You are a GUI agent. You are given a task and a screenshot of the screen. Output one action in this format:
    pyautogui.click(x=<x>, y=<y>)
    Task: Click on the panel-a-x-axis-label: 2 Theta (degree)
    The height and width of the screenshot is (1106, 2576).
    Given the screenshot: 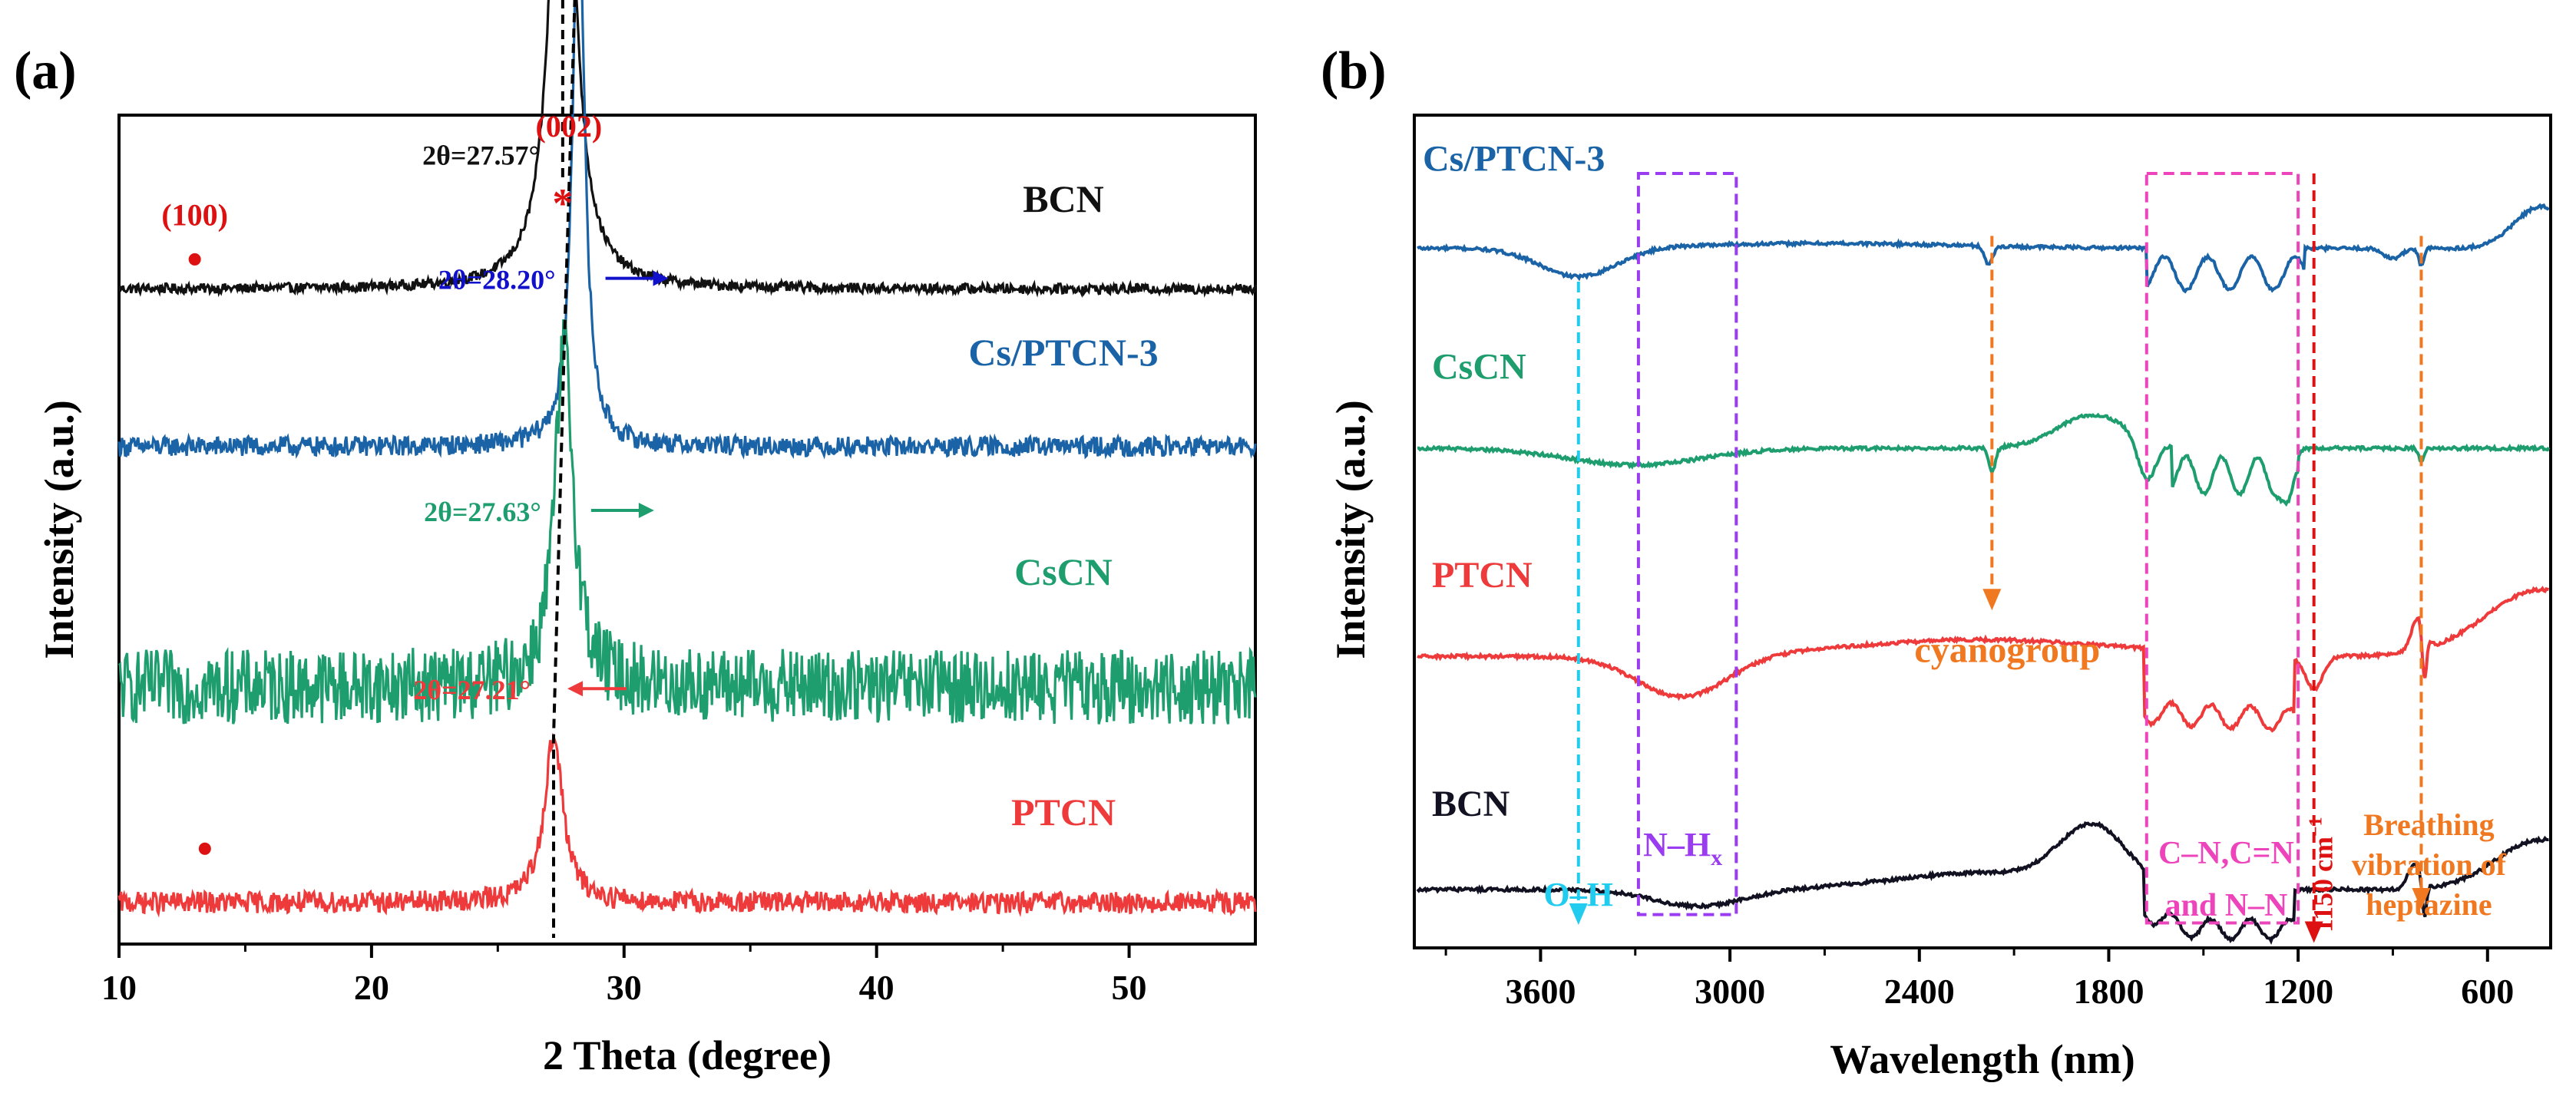 What is the action you would take?
    pyautogui.click(x=687, y=1055)
    